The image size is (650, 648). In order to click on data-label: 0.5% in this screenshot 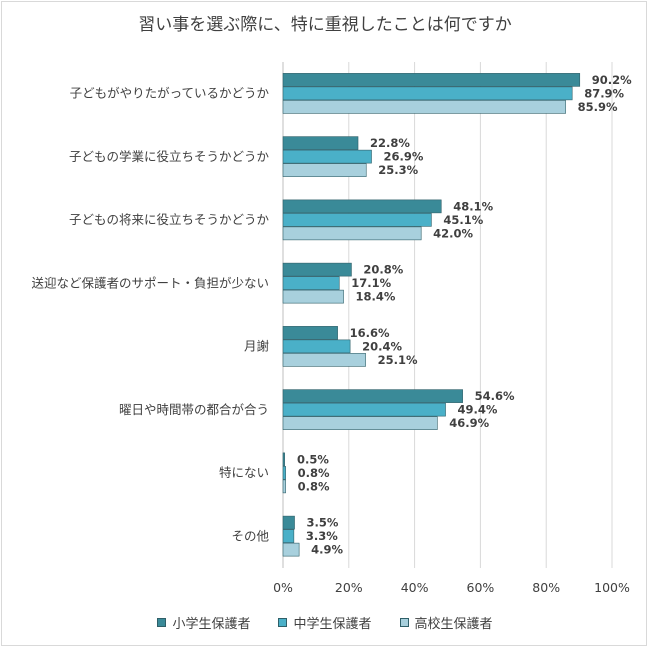, I will do `click(313, 459)`.